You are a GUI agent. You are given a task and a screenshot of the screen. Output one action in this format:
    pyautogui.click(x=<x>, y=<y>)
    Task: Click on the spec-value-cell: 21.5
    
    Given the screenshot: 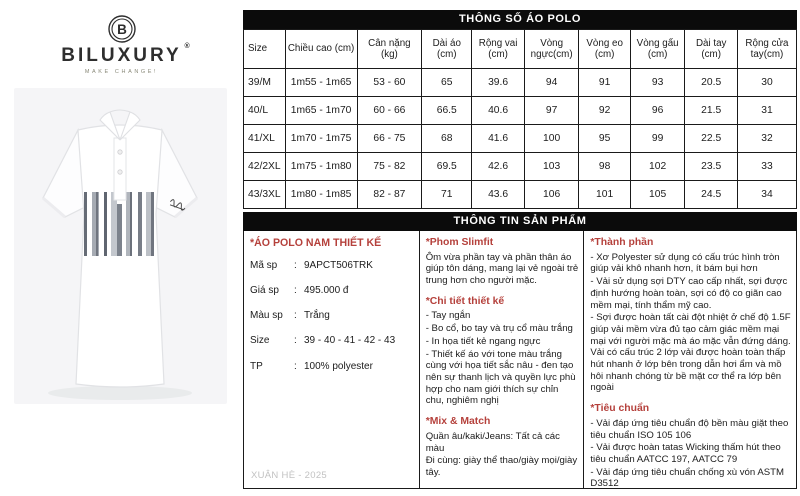 What is the action you would take?
    pyautogui.click(x=711, y=110)
    